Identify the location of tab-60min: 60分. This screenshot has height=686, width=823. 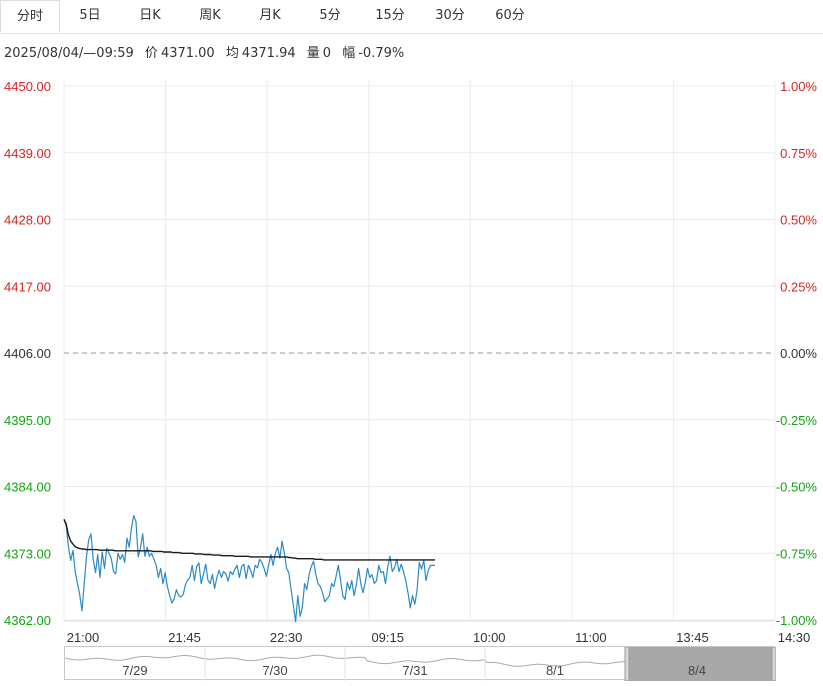
(510, 15).